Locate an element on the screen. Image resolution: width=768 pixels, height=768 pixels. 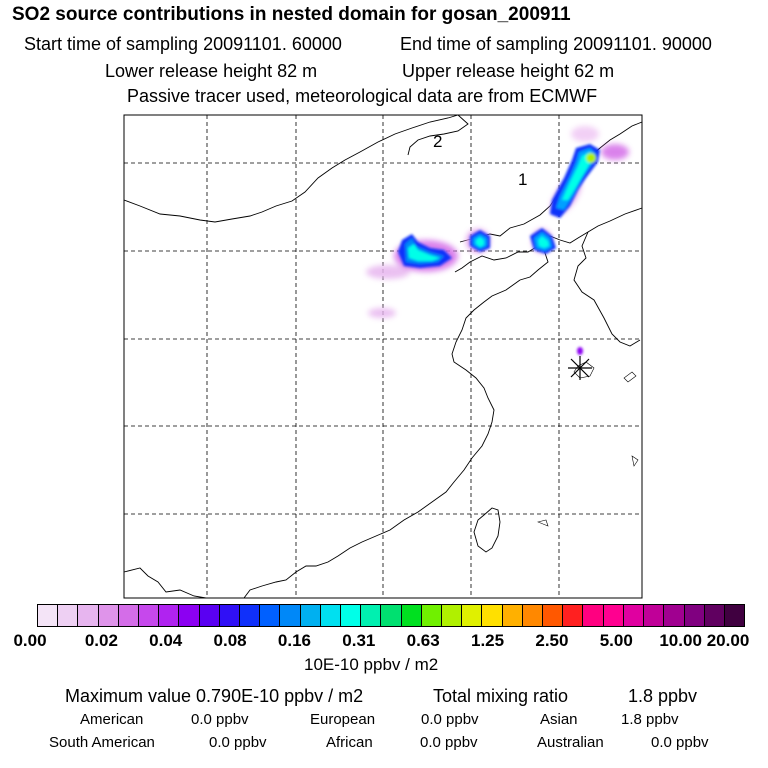
colorbar-tick-label: 0.63 is located at coordinates (423, 640).